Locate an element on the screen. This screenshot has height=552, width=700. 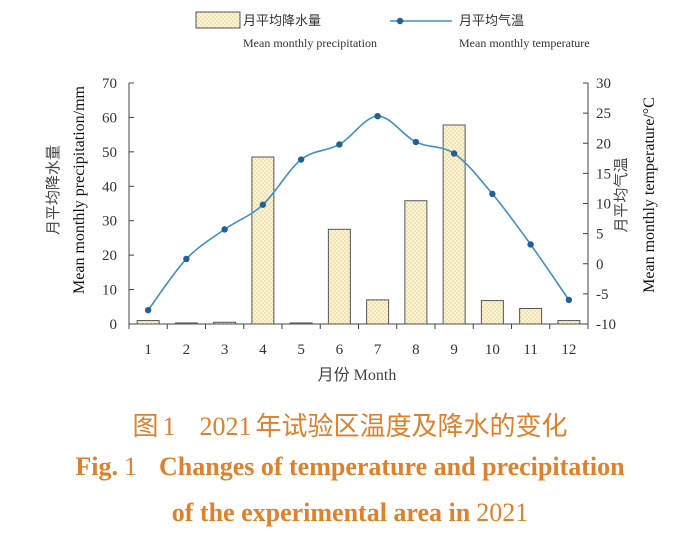
left-tick-label: 10 is located at coordinates (109, 291).